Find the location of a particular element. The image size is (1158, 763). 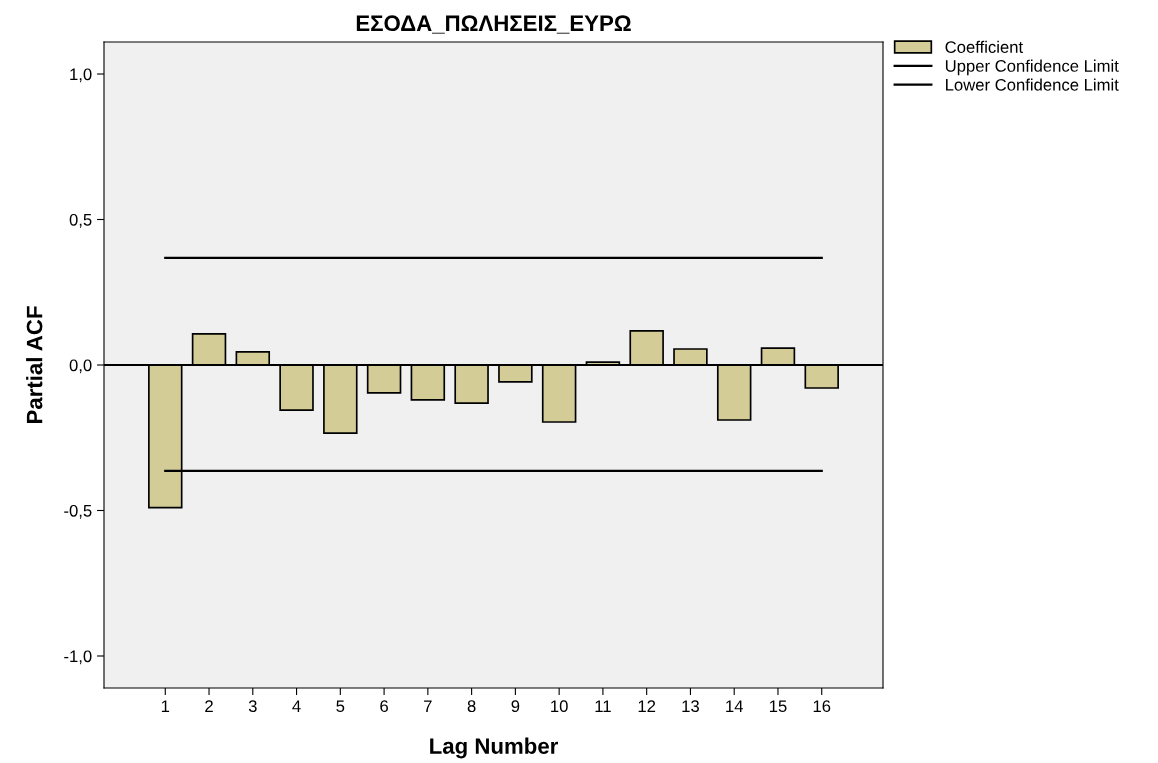

y-tick-label: 0,0 is located at coordinates (80, 366).